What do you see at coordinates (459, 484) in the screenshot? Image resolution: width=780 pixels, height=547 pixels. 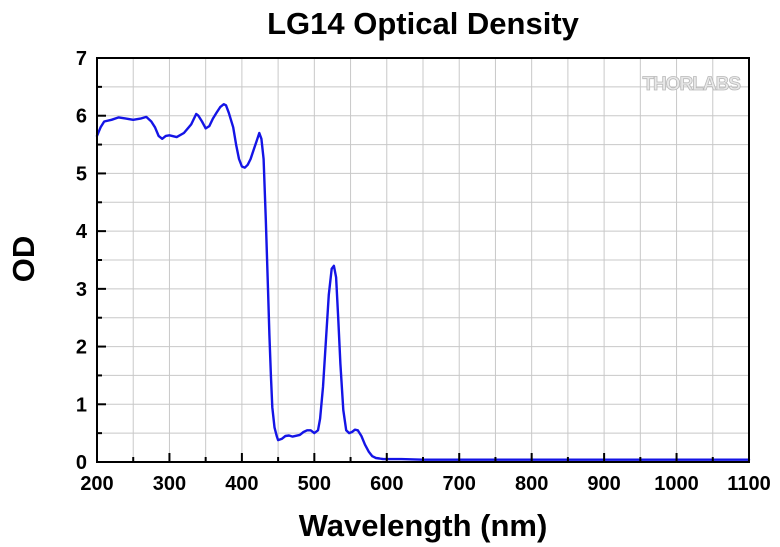 I see `x-tick-label: 700` at bounding box center [459, 484].